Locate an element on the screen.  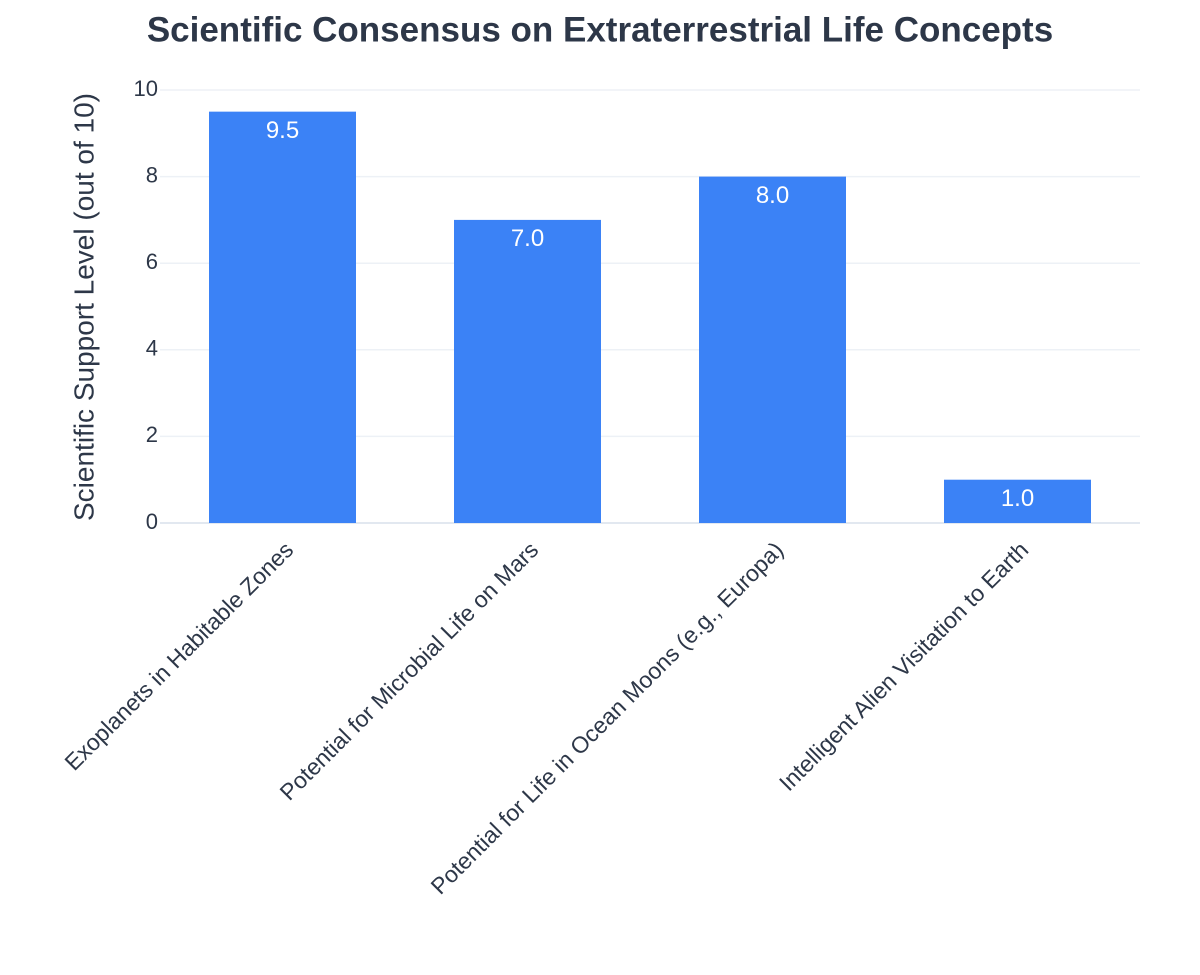
x-tick-label: Potential for Microbial Life on Mars is located at coordinates (409, 670).